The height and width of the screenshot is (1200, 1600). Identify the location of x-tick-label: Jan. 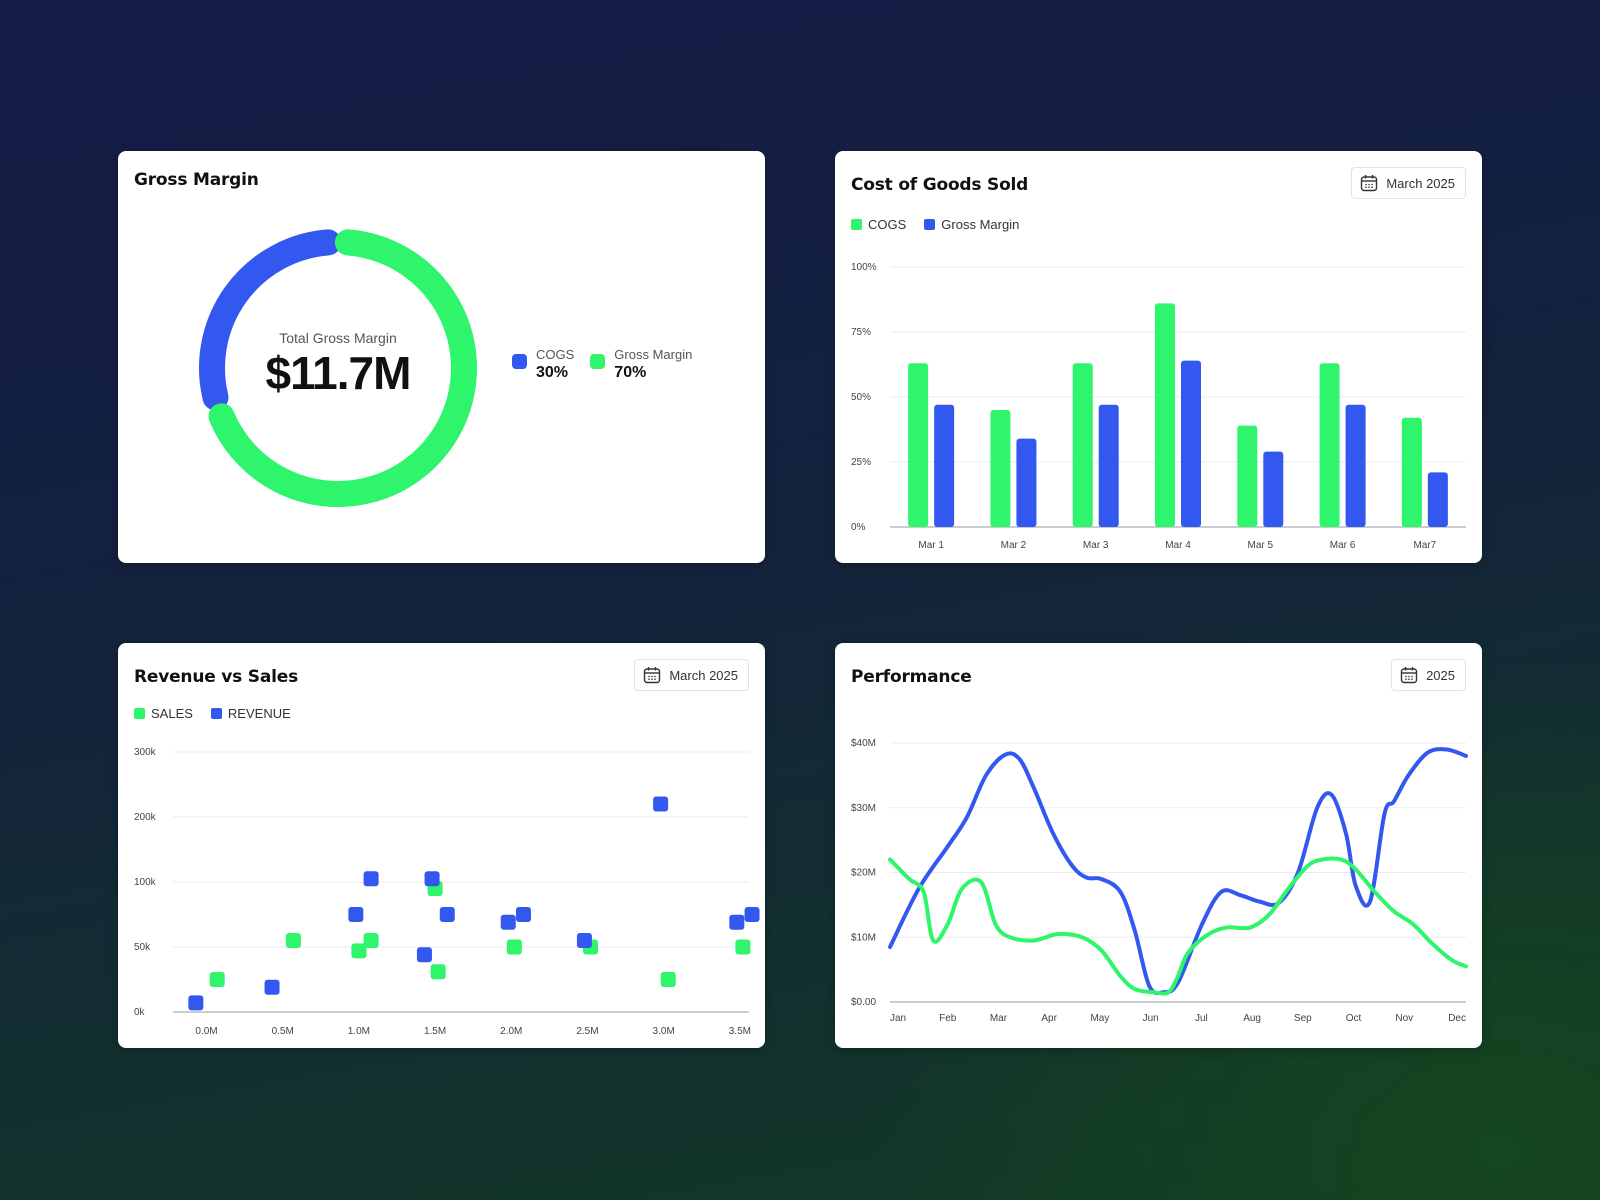
(898, 1018).